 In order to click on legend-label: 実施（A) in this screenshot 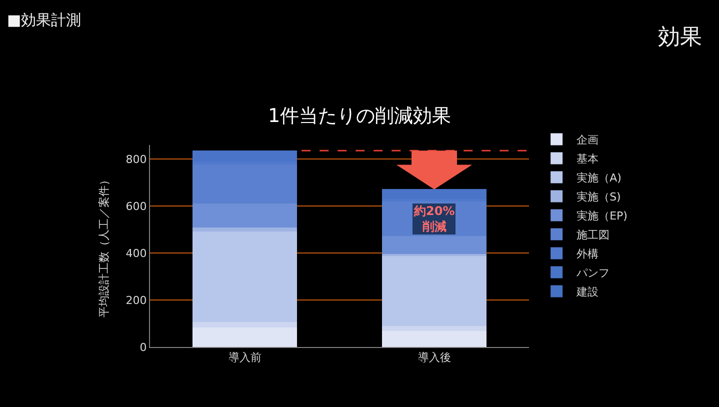, I will do `click(599, 178)`.